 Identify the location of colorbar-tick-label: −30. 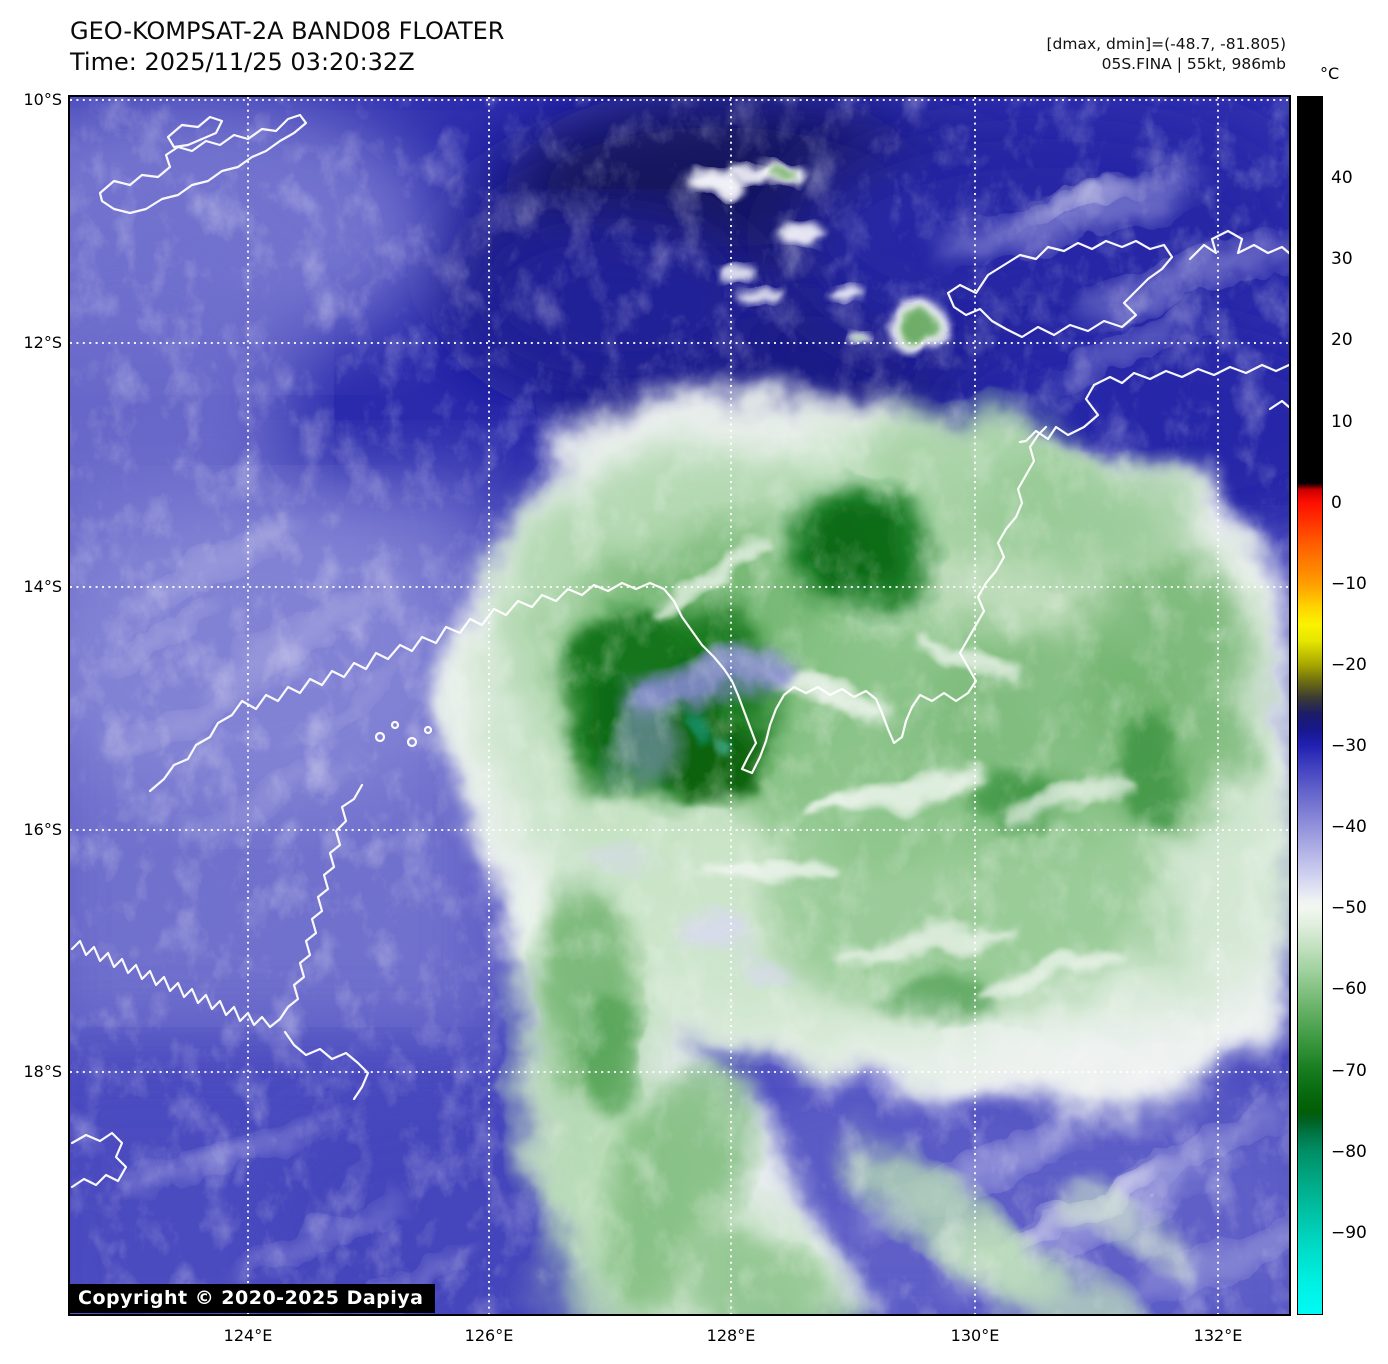
(1349, 746).